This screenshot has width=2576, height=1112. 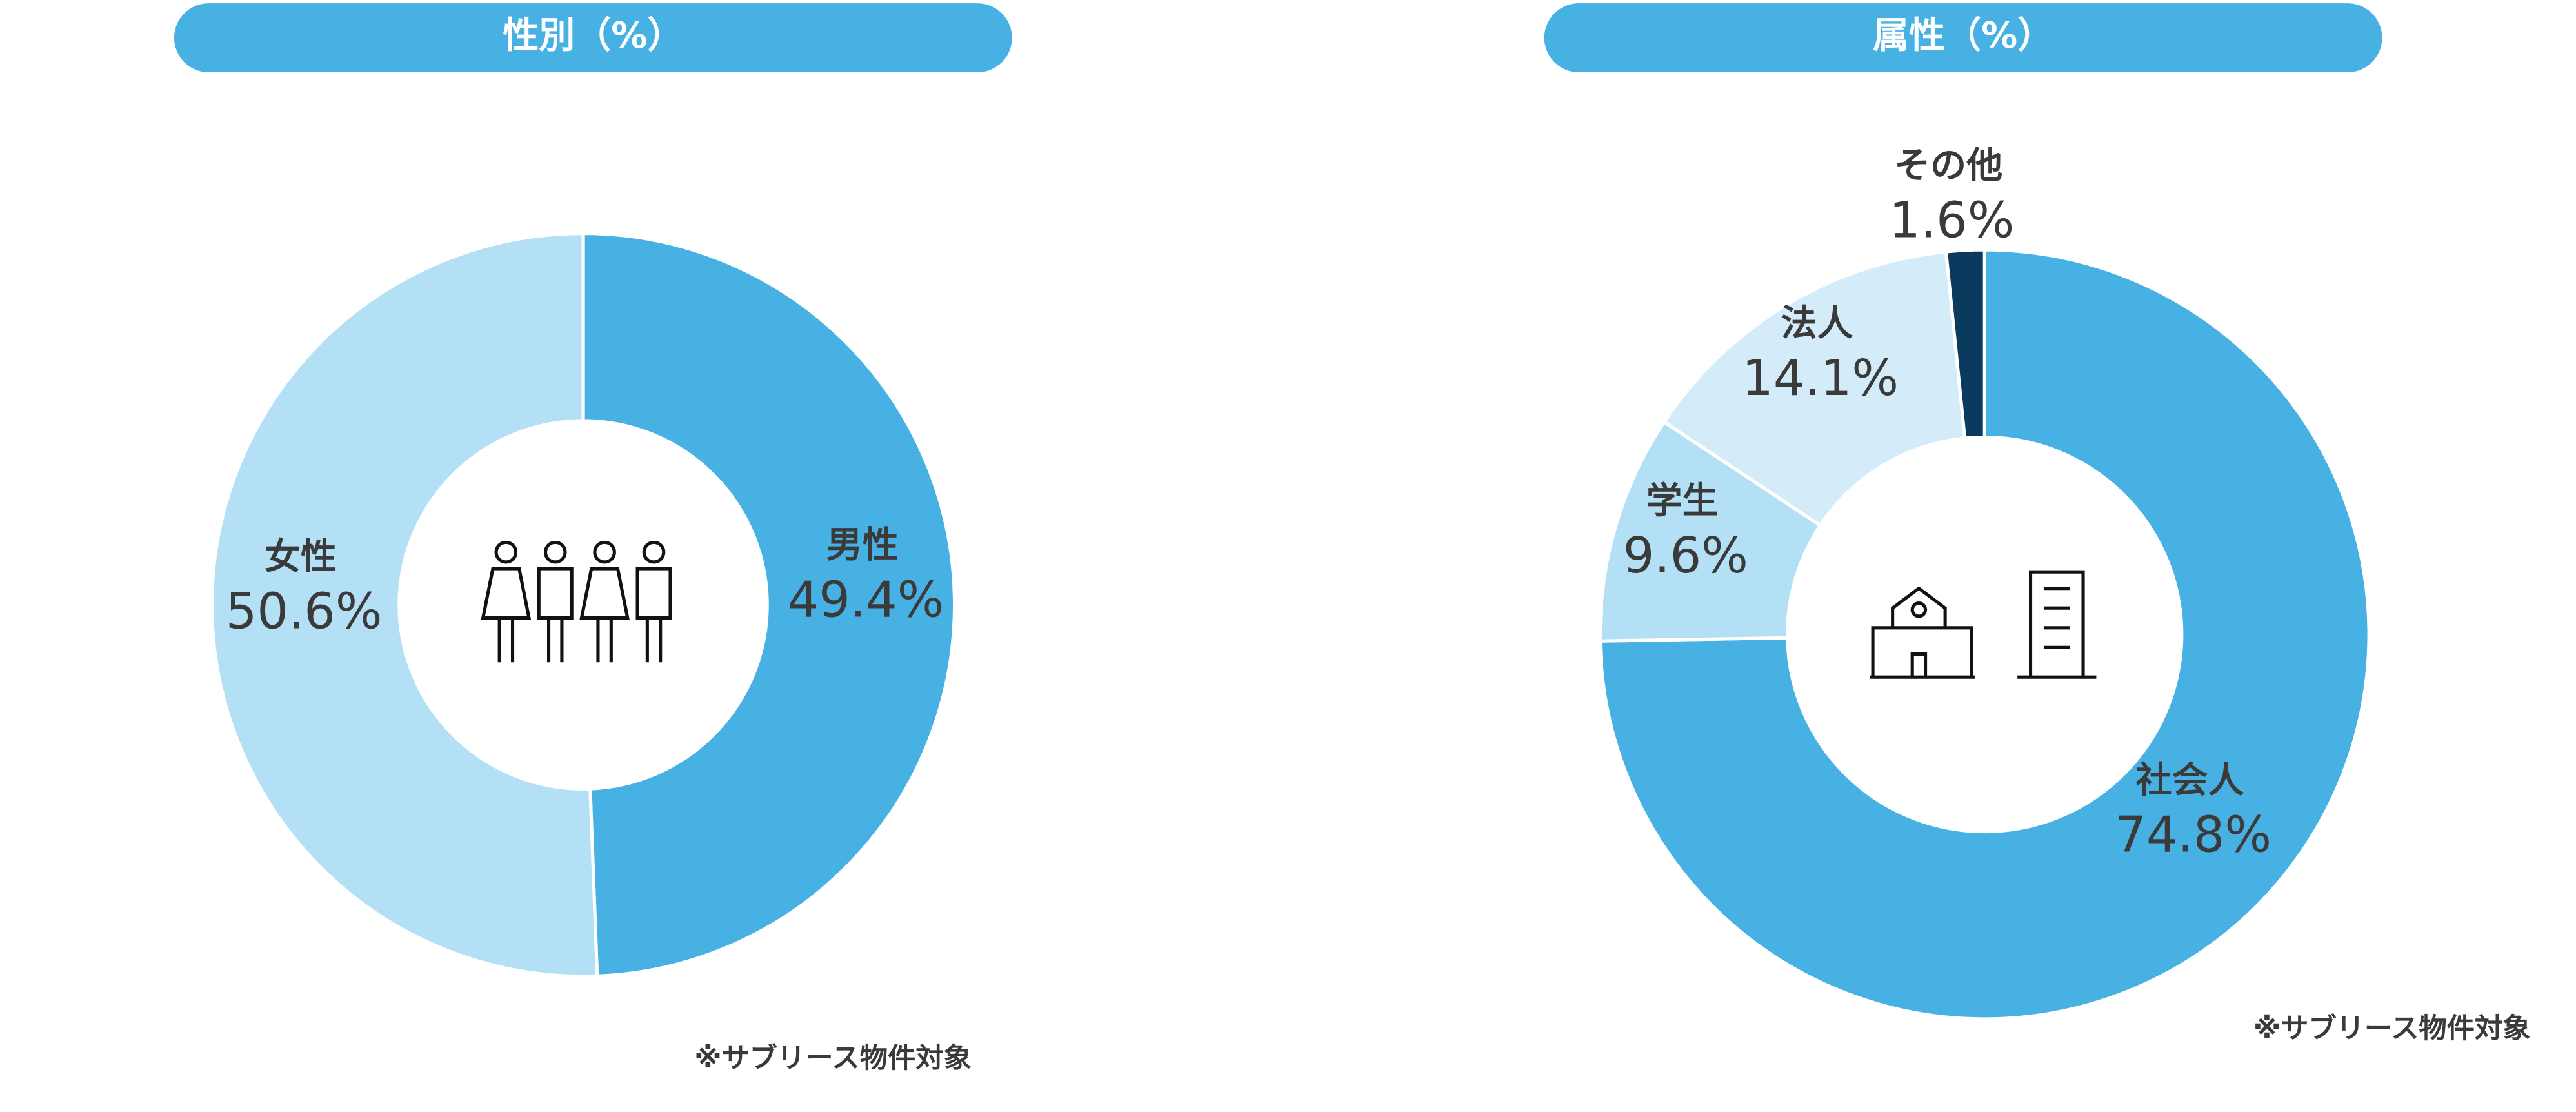 I want to click on people-icon, so click(x=576, y=601).